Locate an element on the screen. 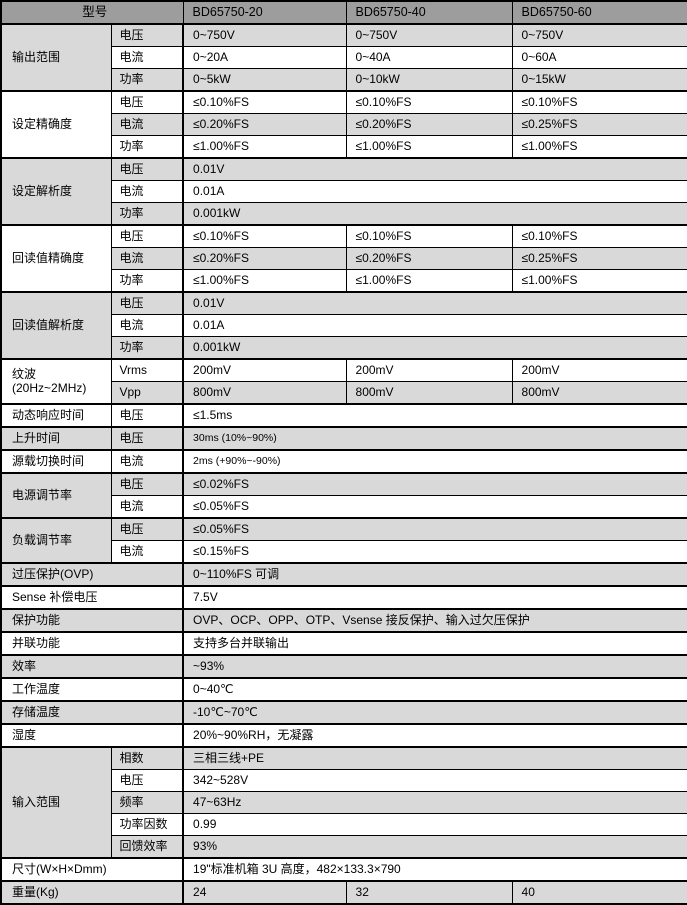 This screenshot has width=687, height=905. spec-group-label: 重量(Kg) is located at coordinates (92, 892).